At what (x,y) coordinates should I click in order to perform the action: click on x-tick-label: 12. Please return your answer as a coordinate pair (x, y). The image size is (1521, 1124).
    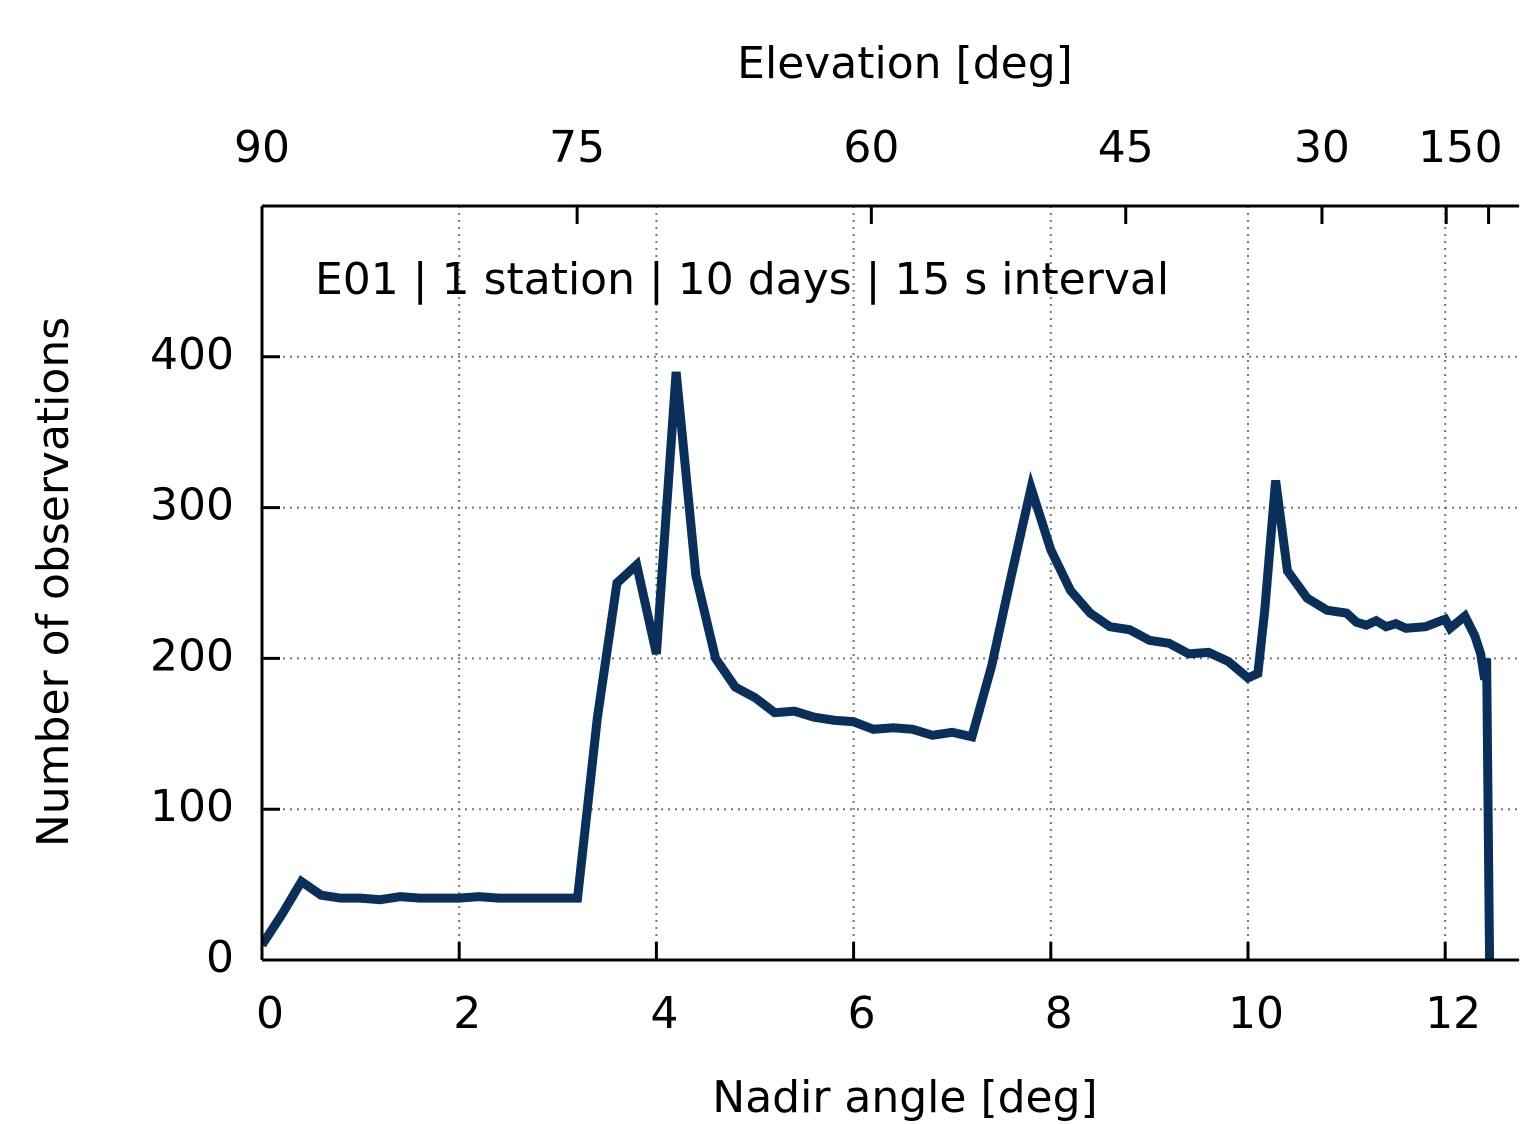
    Looking at the image, I should click on (1453, 1013).